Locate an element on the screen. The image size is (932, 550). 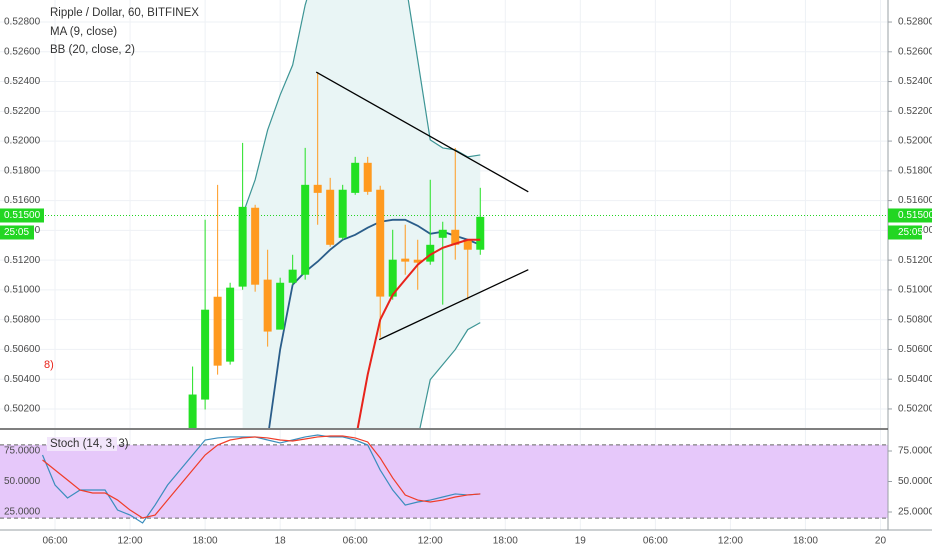
side-label: 8) is located at coordinates (49, 365).